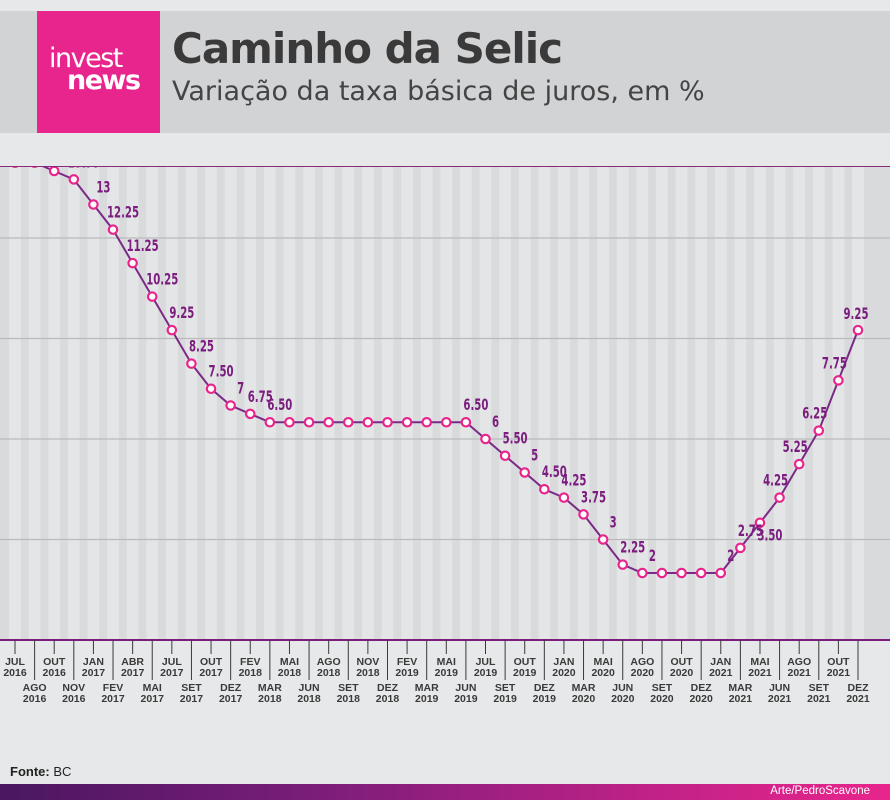 Image resolution: width=890 pixels, height=800 pixels. Describe the element at coordinates (329, 662) in the screenshot. I see `x-tick-month: AGO` at that location.